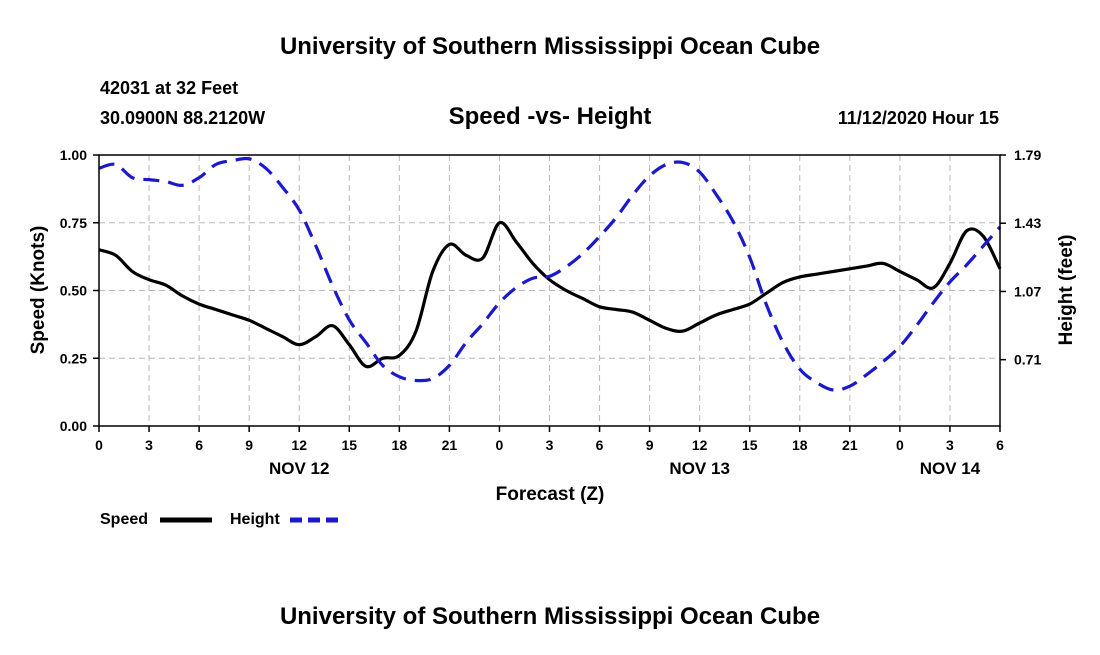 The height and width of the screenshot is (655, 1100). Describe the element at coordinates (124, 519) in the screenshot. I see `legend-speed-label: Speed` at that location.